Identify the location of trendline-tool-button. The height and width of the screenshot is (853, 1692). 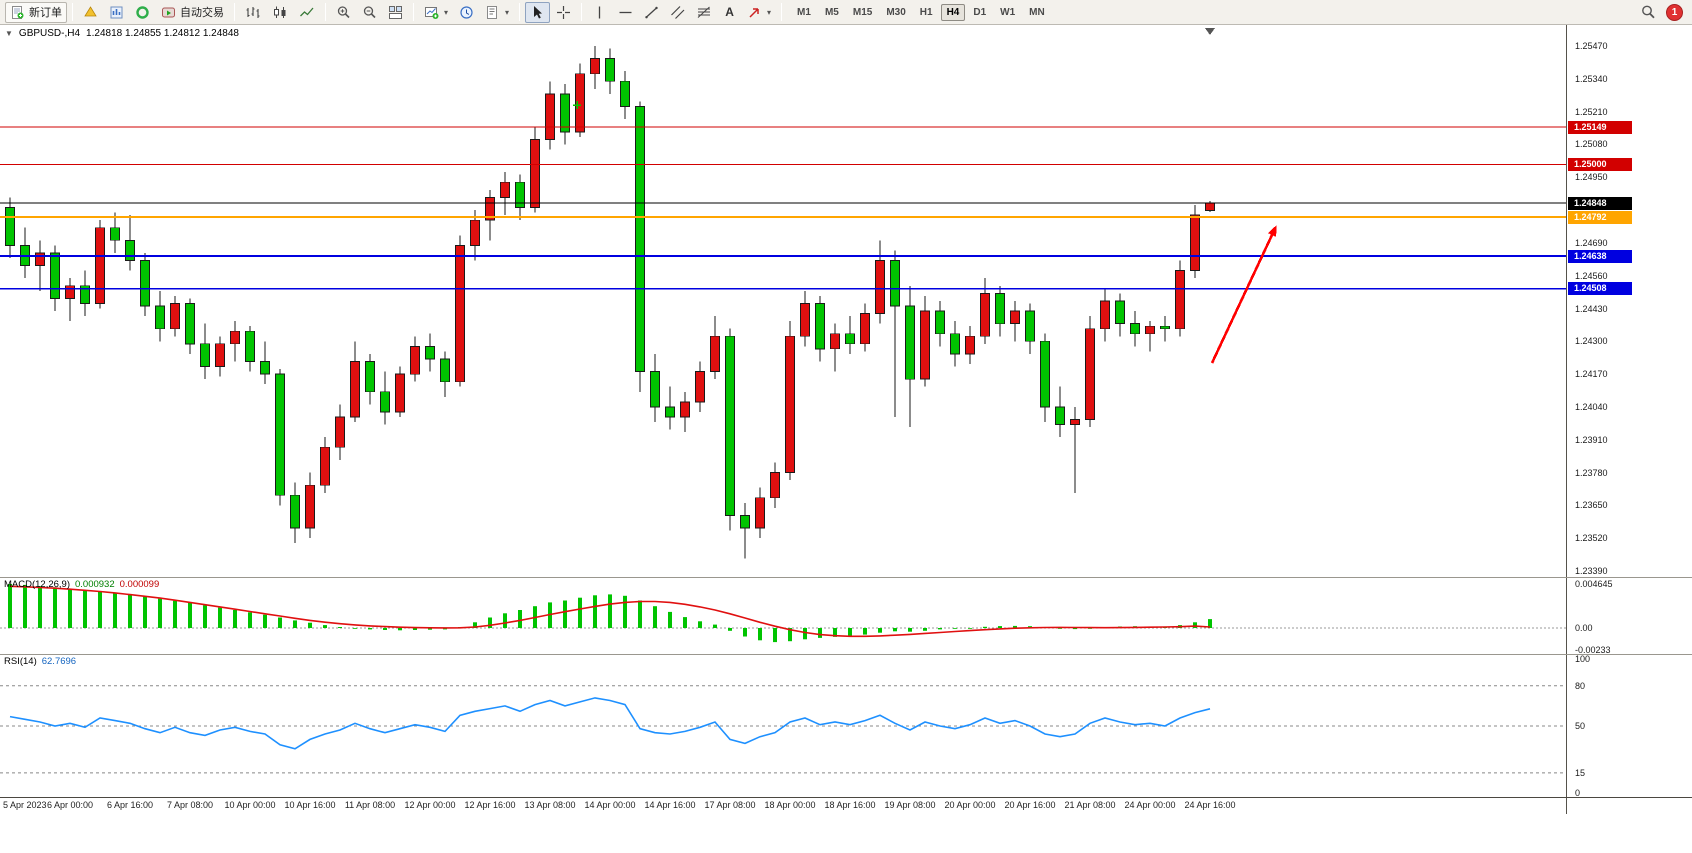
(651, 12).